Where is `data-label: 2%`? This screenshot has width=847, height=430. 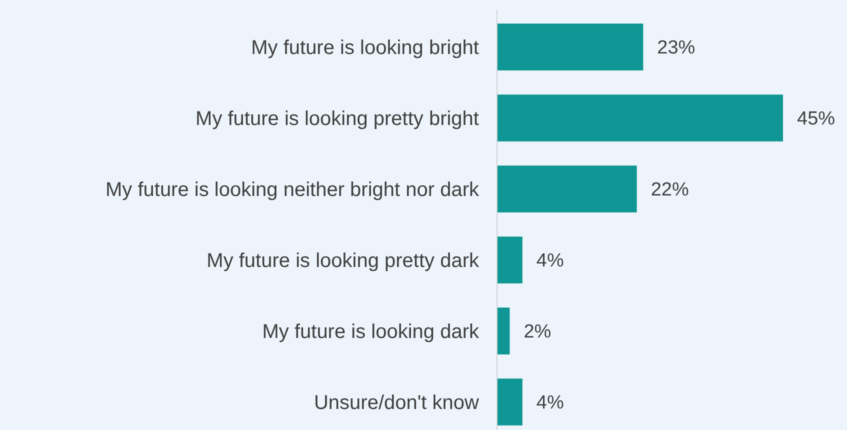
data-label: 2% is located at coordinates (538, 332).